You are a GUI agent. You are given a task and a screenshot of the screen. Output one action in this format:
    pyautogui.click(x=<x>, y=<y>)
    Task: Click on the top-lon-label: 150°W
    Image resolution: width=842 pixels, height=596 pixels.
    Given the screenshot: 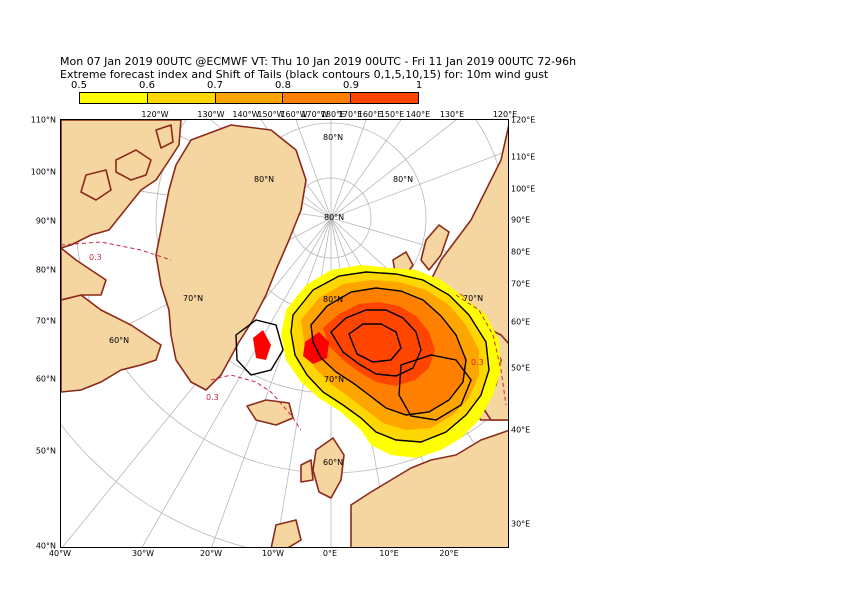 What is the action you would take?
    pyautogui.click(x=271, y=114)
    